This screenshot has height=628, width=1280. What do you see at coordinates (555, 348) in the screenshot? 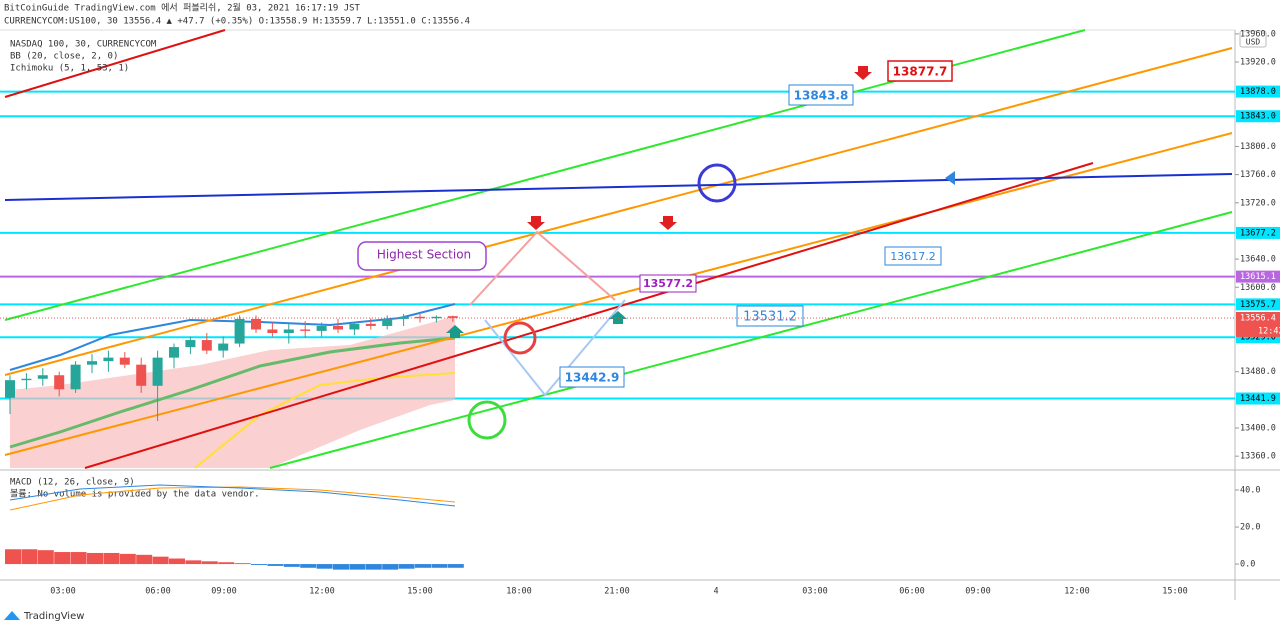
I see `projection` at bounding box center [555, 348].